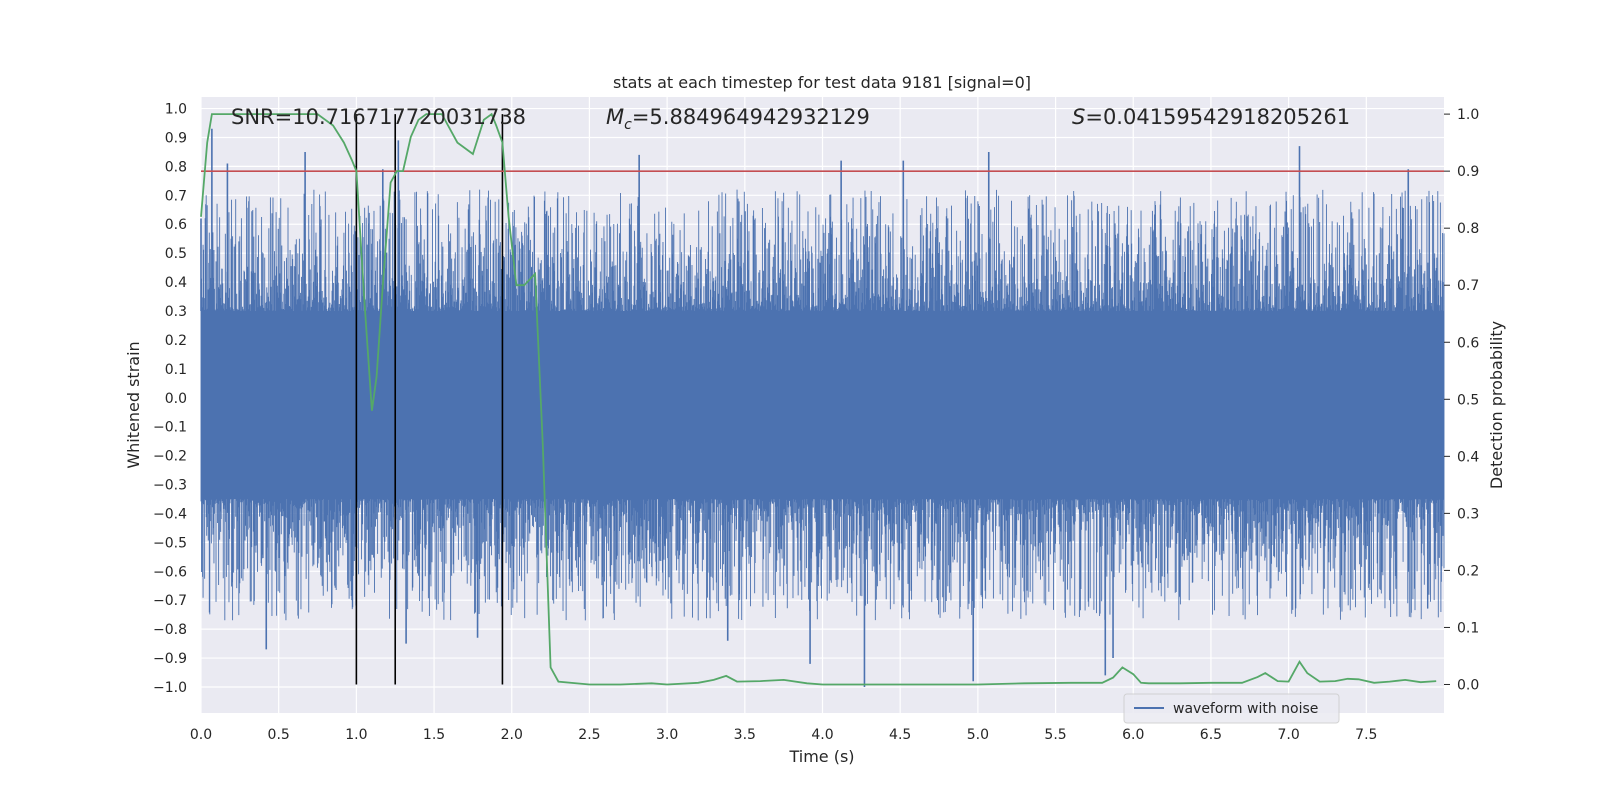 The height and width of the screenshot is (800, 1600). What do you see at coordinates (628, 125) in the screenshot?
I see `chirp-mass-subscript: c` at bounding box center [628, 125].